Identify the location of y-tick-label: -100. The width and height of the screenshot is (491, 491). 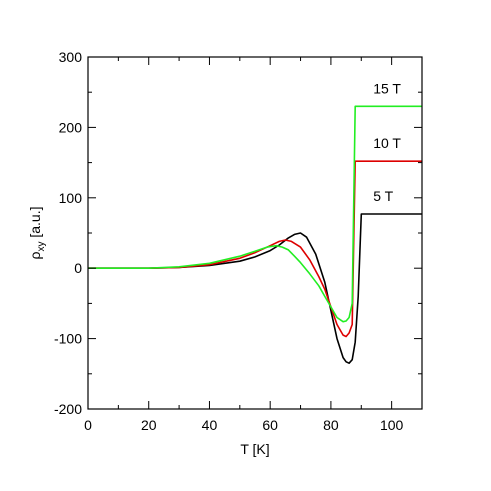
(68, 339).